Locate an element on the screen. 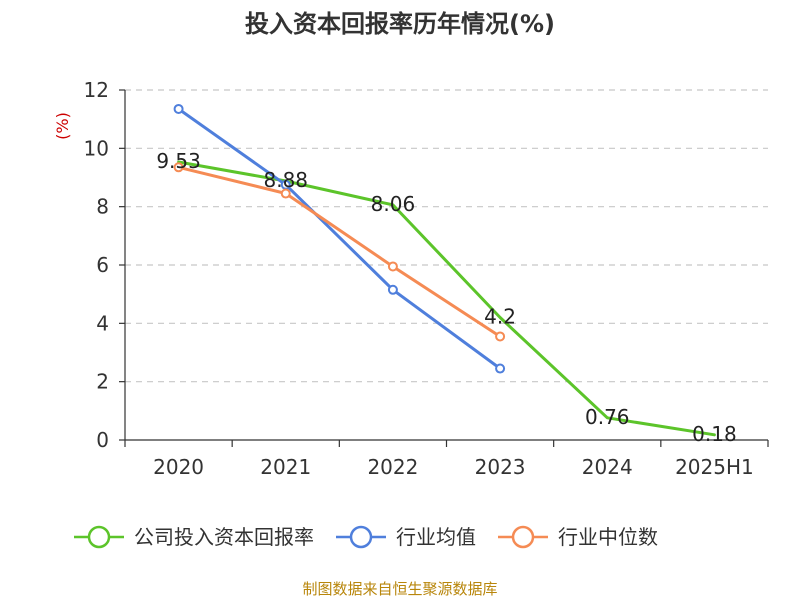  data-label: 8.06 is located at coordinates (393, 204).